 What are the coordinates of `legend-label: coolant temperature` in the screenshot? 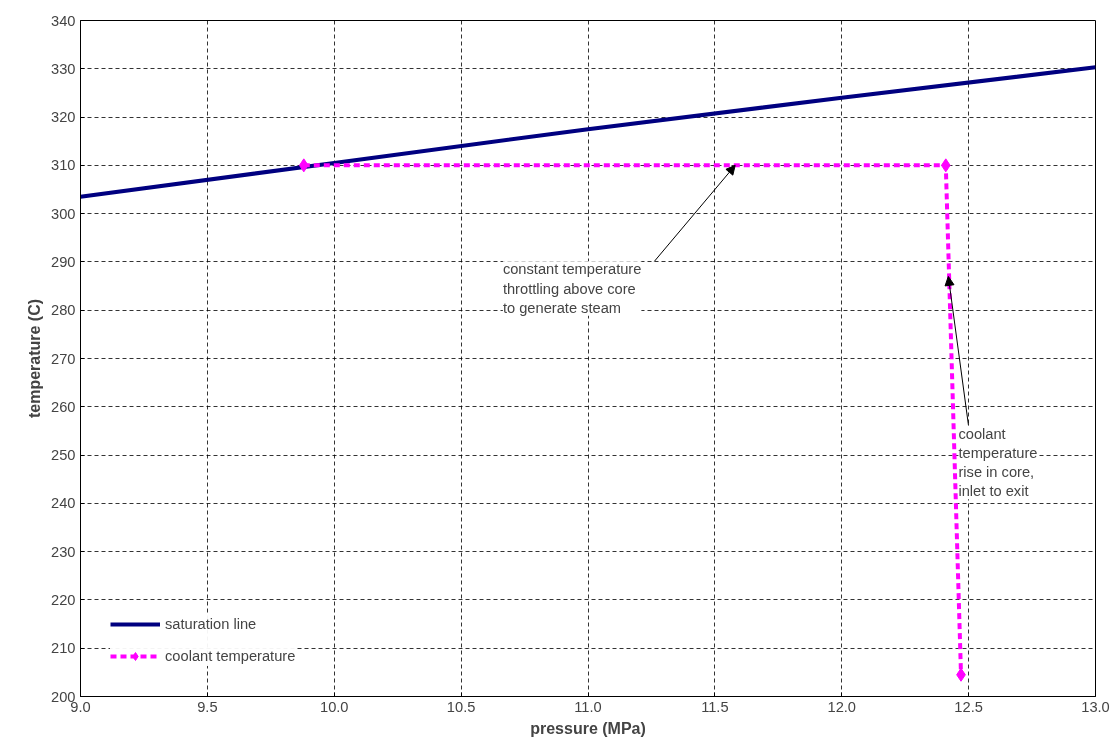 It's located at (230, 656).